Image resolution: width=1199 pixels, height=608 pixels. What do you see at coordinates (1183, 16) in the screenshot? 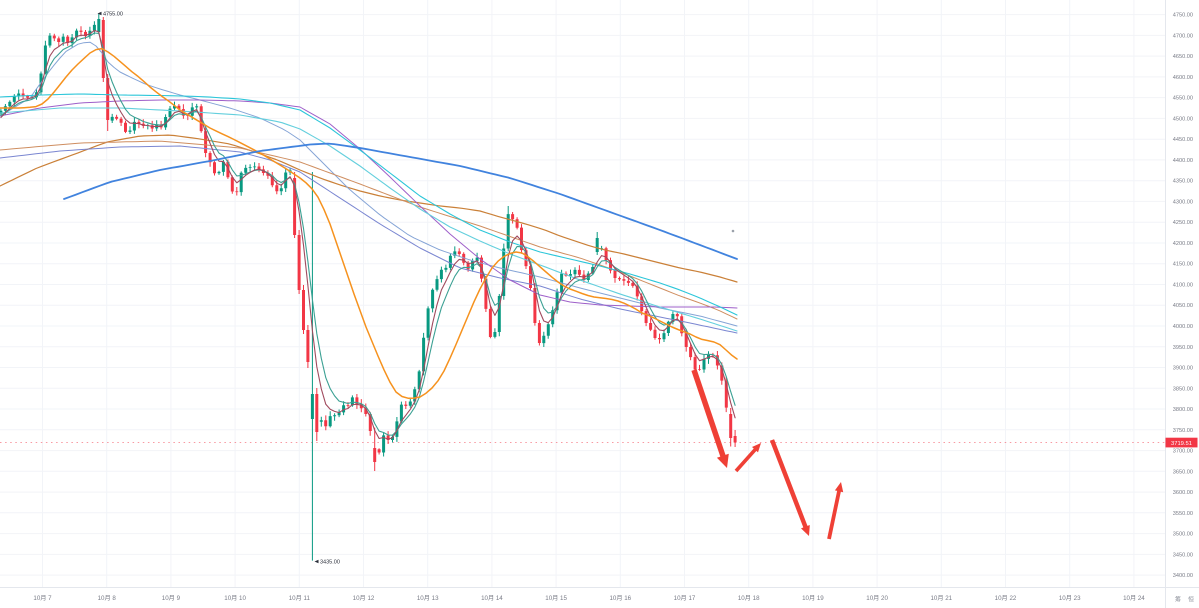
I see `svg-text: 4750.00` at bounding box center [1183, 16].